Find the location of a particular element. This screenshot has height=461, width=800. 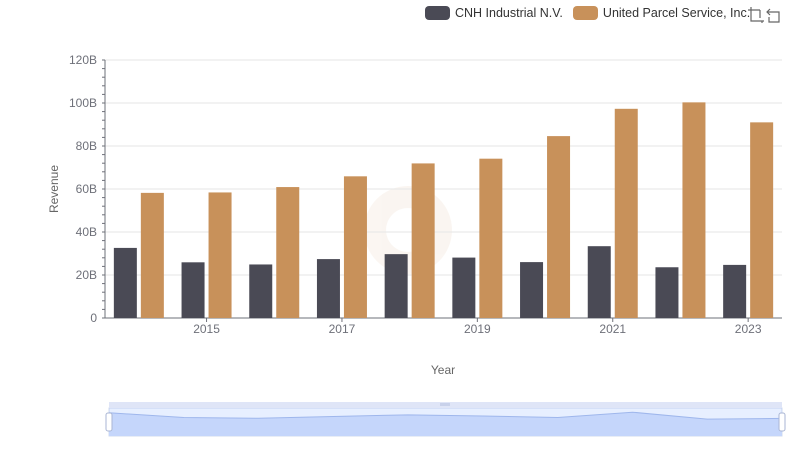

y-axis: 0 20B 40B 60B 80B 100B 120B is located at coordinates (87, 189).